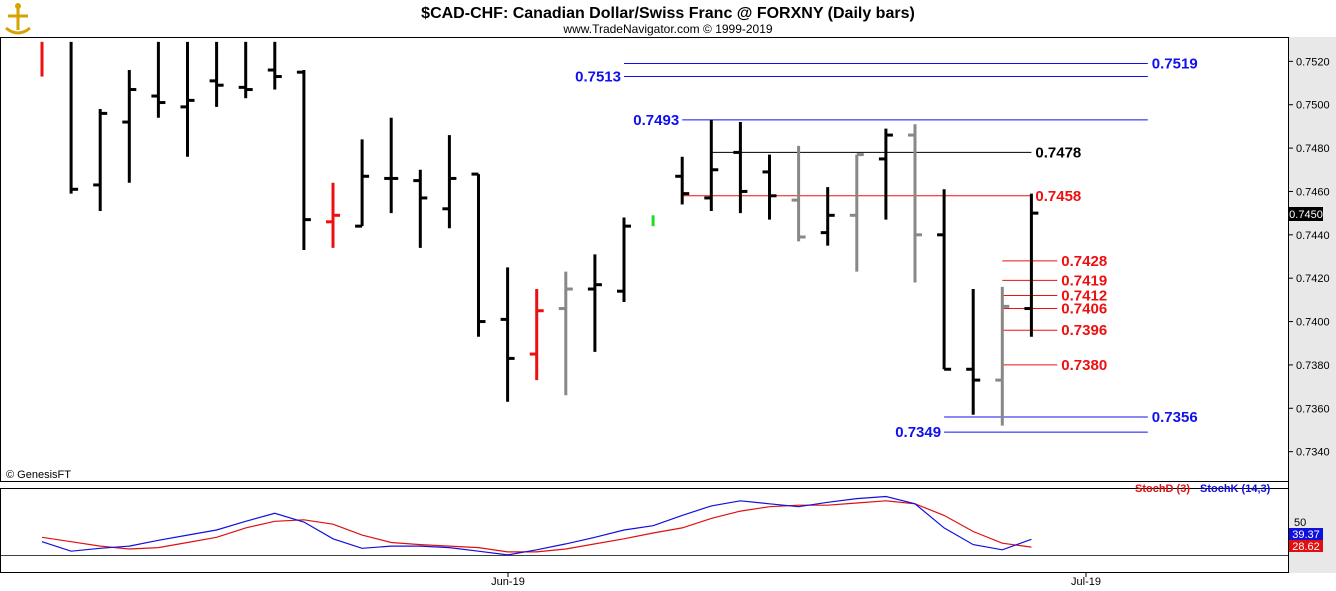  I want to click on level-0-7380: 0.7380, so click(1054, 365).